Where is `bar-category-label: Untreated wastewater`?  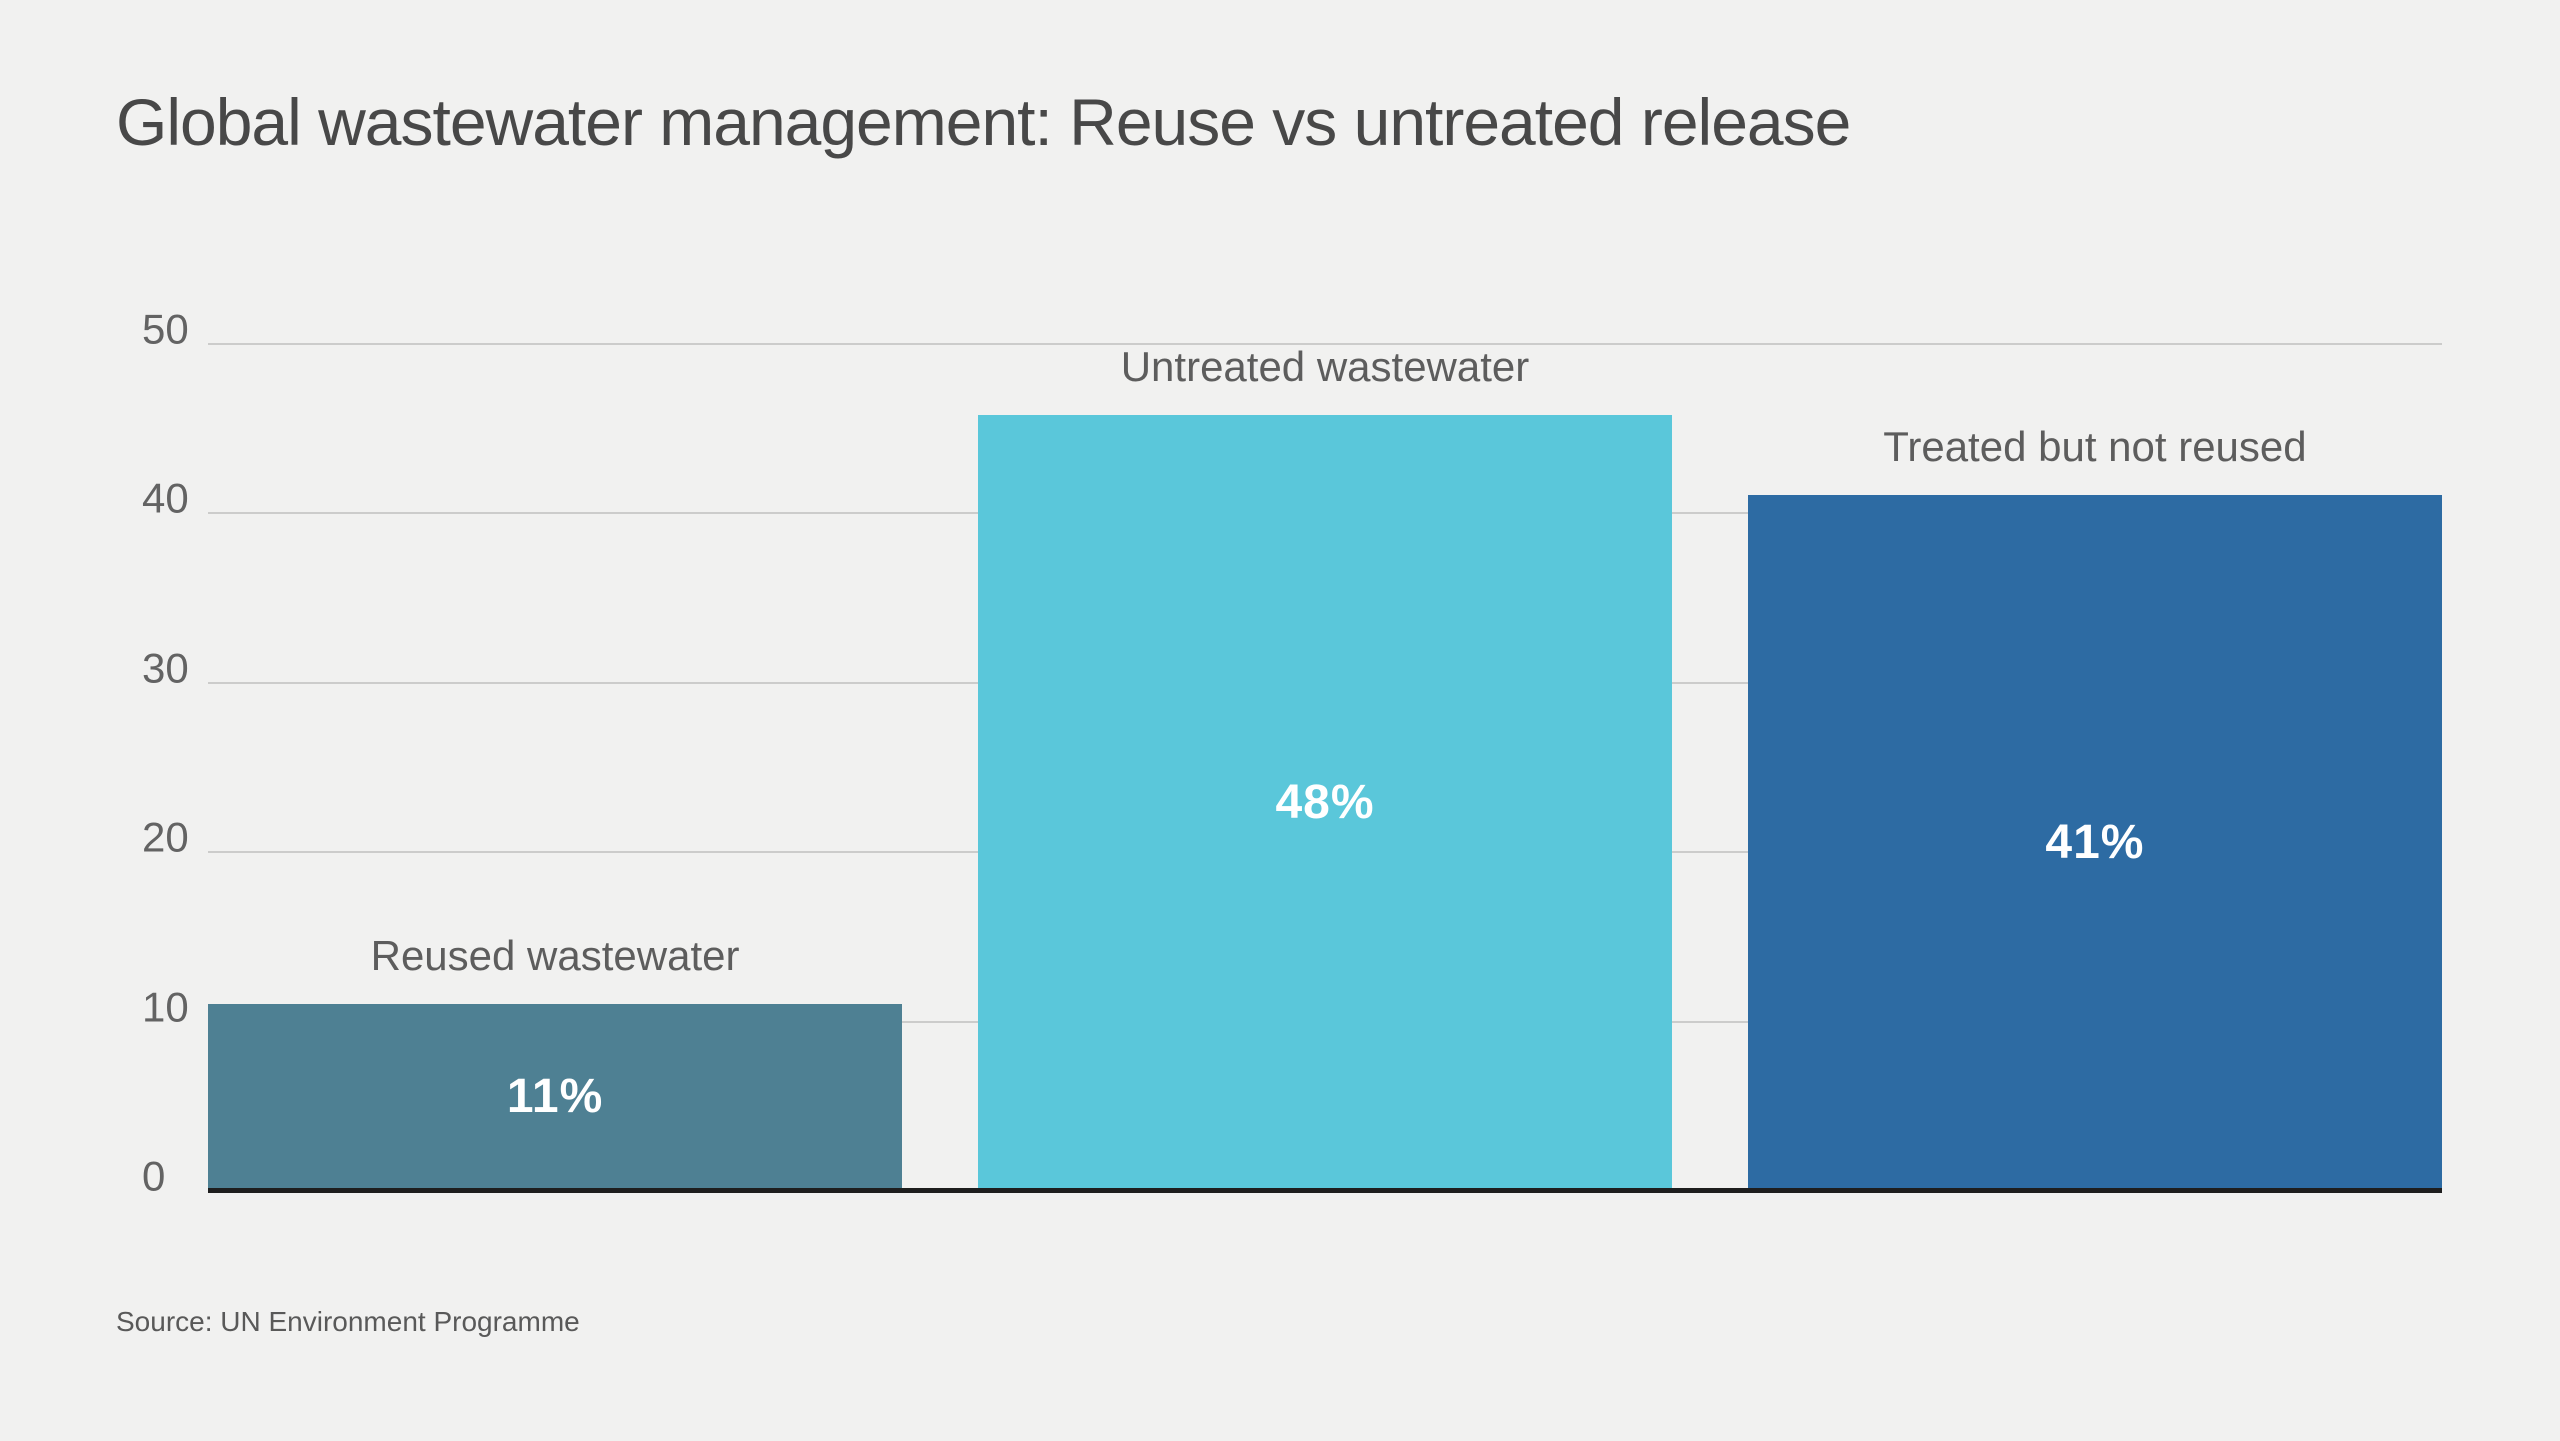 bar-category-label: Untreated wastewater is located at coordinates (1325, 366).